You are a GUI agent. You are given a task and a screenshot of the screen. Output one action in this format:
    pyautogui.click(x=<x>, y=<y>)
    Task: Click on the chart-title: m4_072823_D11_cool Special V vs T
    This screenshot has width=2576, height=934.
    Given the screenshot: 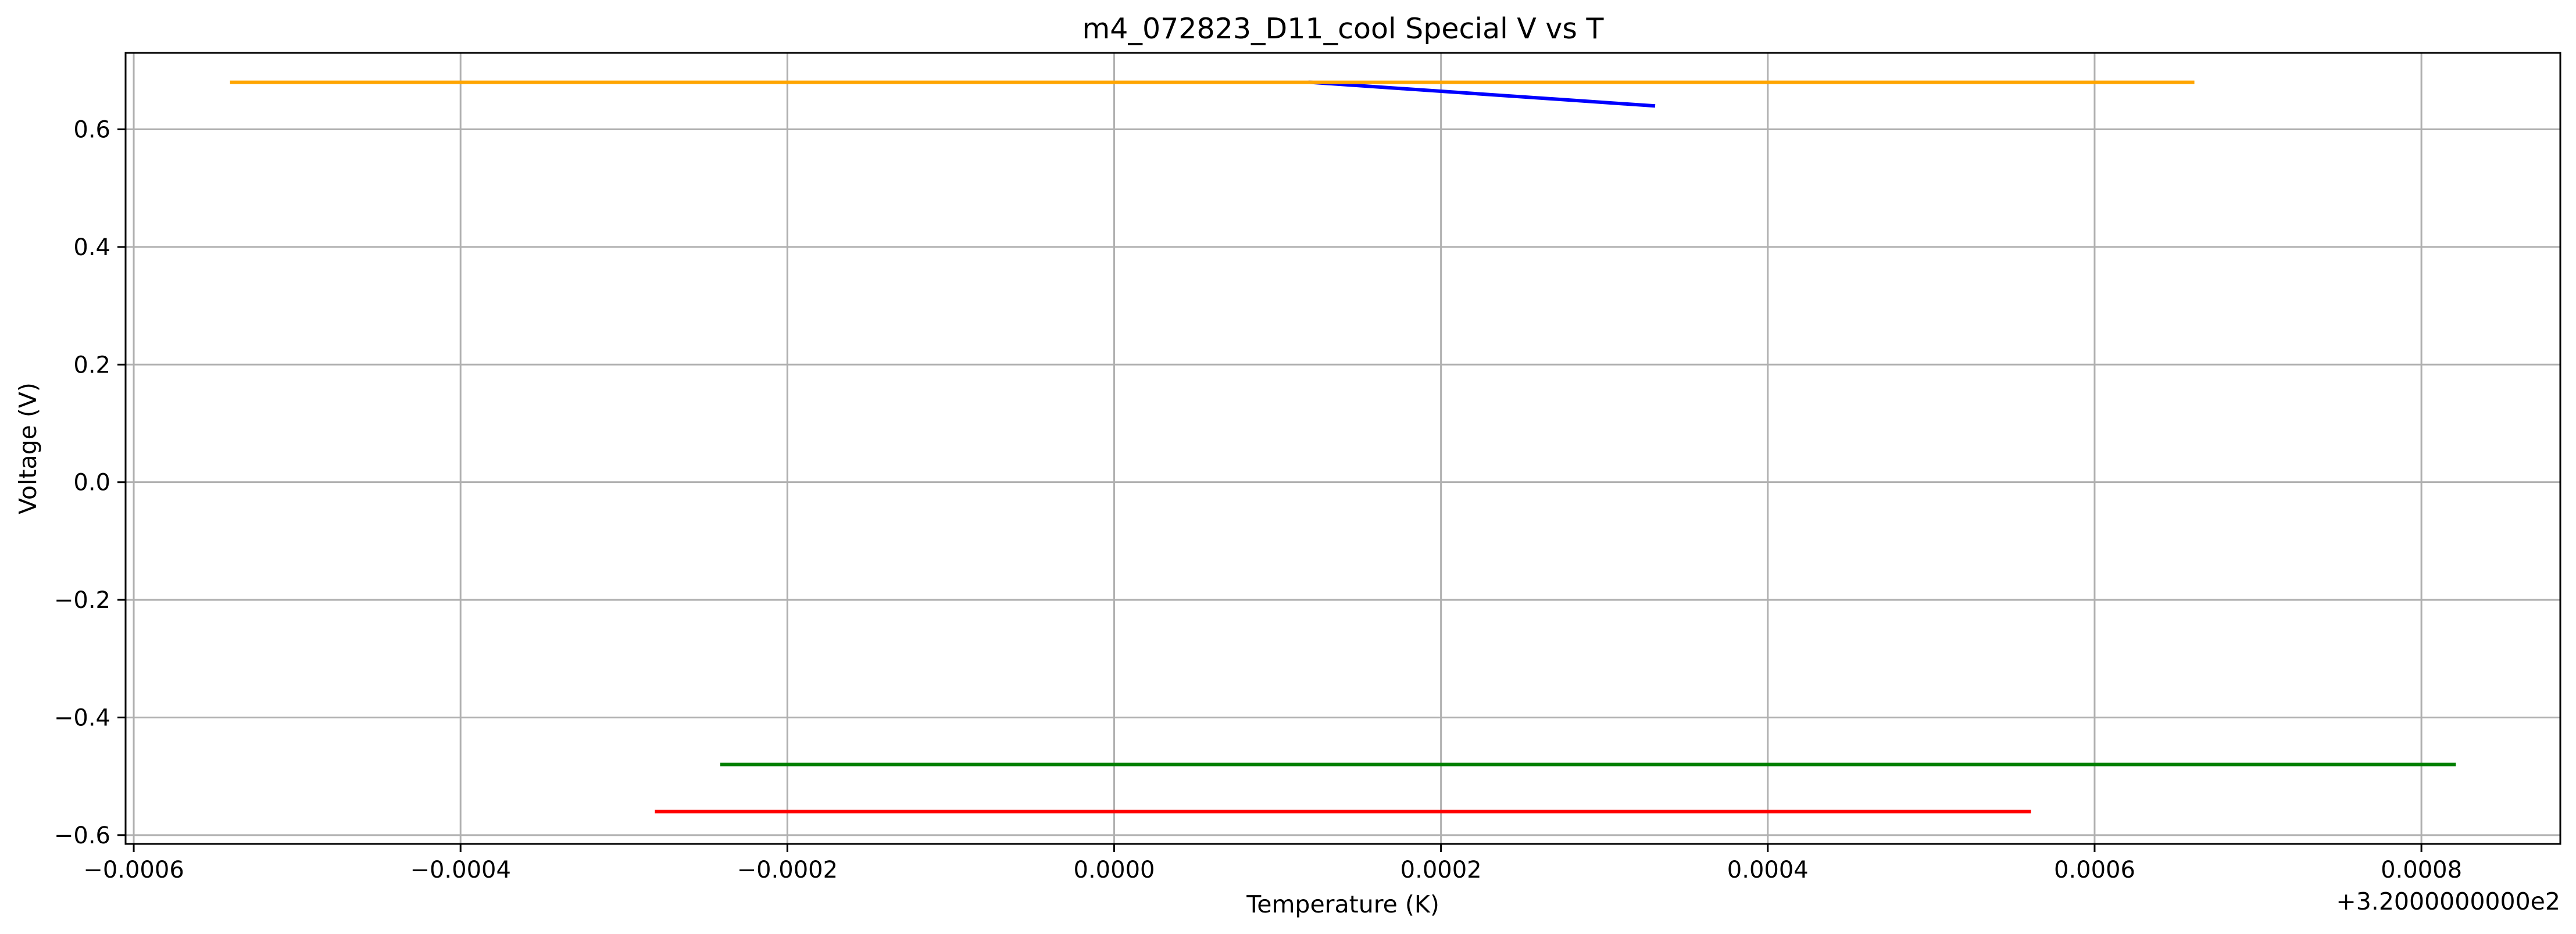 What is the action you would take?
    pyautogui.click(x=1343, y=28)
    